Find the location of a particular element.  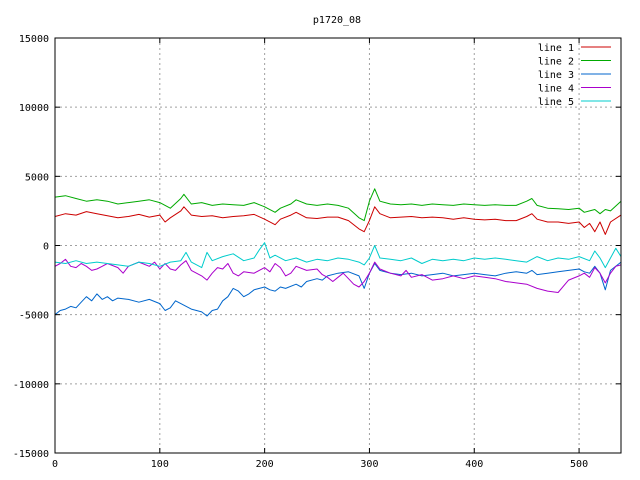

legend-label-5: line 5 is located at coordinates (556, 102).